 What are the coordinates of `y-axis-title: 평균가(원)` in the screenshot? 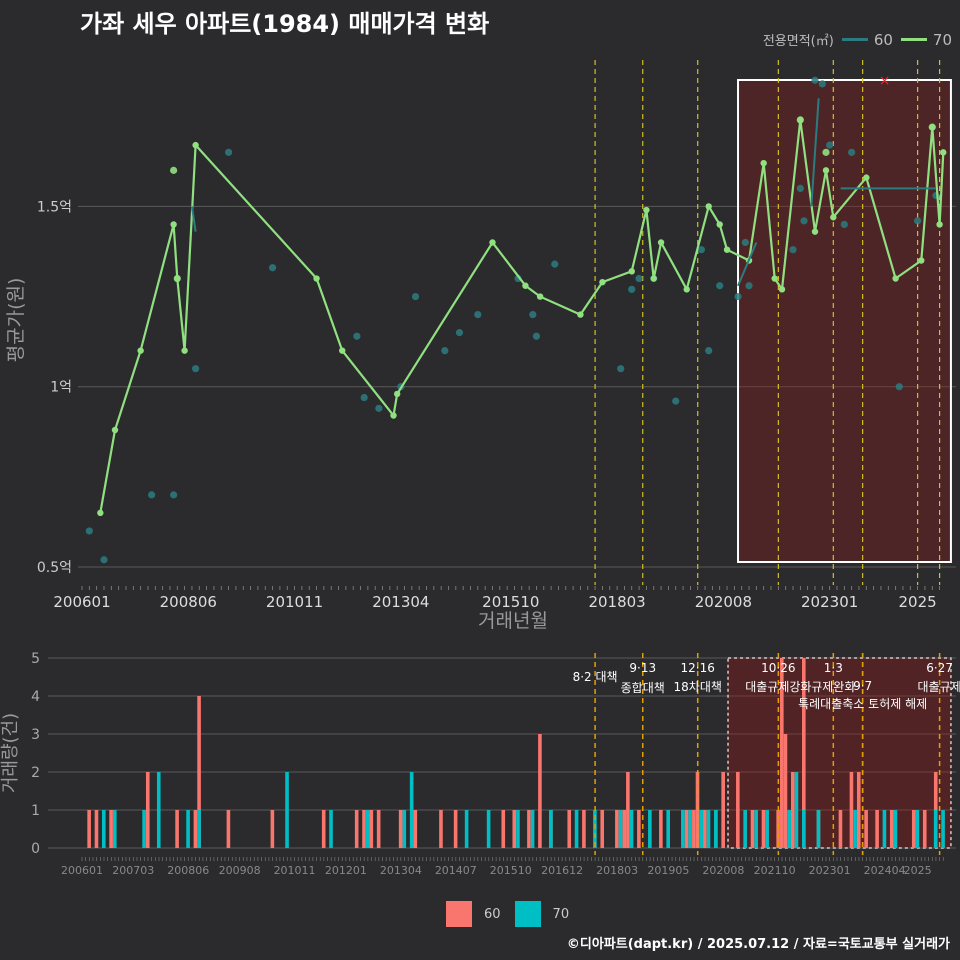 It's located at (16, 320).